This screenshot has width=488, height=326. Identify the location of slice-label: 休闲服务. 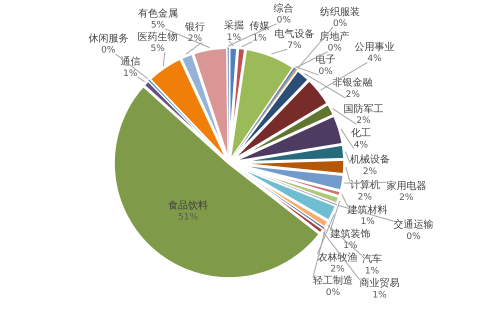
(108, 38).